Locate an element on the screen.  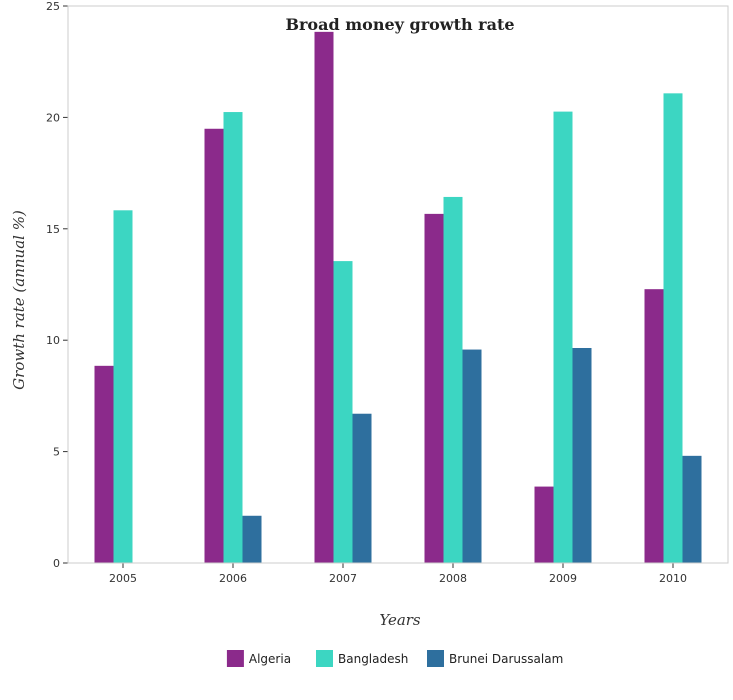
bar-algeria-2005 is located at coordinates (104, 464).